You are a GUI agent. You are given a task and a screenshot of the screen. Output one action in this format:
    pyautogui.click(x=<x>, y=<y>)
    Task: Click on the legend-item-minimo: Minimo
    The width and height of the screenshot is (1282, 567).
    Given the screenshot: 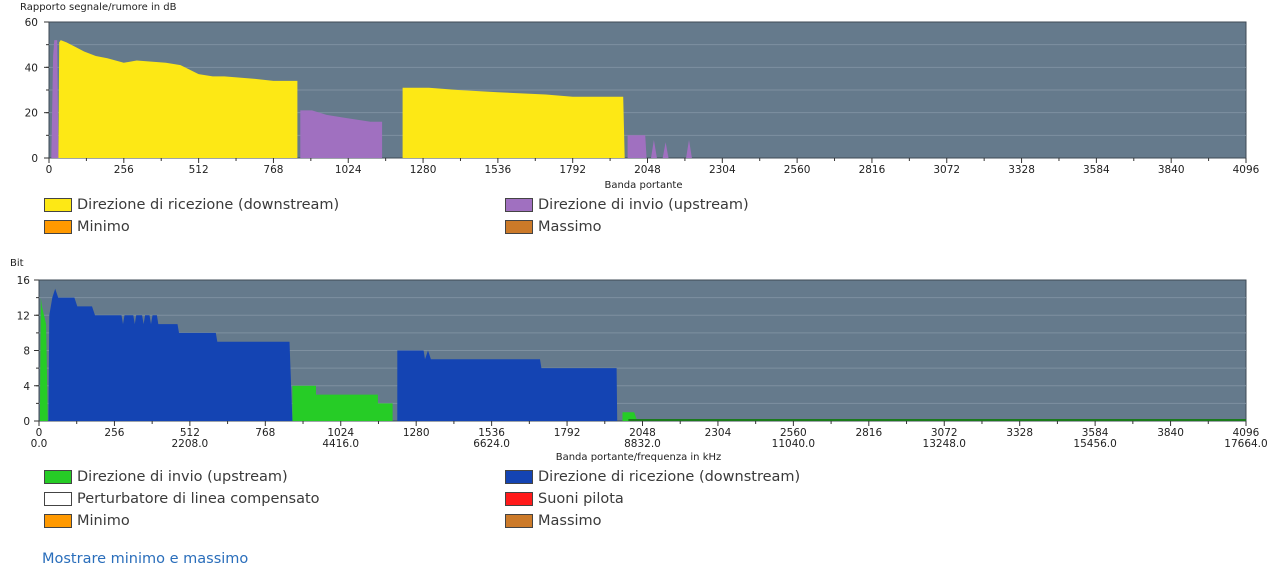 What is the action you would take?
    pyautogui.click(x=87, y=227)
    